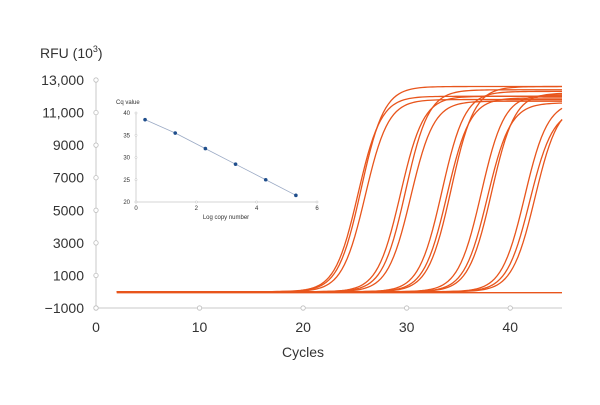  I want to click on main-y-axis-label-sup: 3, so click(95, 49).